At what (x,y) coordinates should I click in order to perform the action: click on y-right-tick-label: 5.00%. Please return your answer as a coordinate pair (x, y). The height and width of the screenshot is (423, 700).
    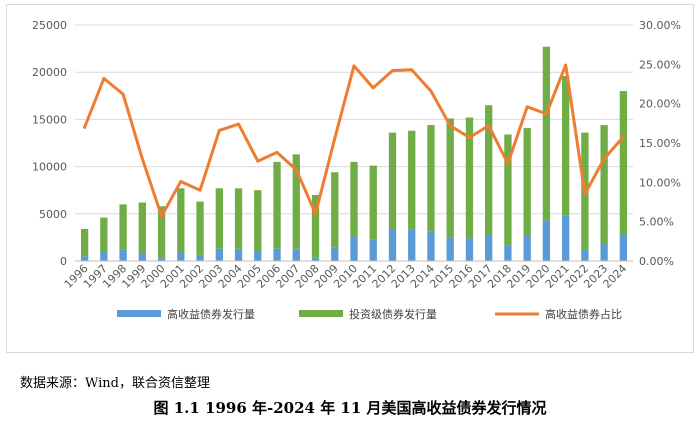
    Looking at the image, I should click on (656, 222).